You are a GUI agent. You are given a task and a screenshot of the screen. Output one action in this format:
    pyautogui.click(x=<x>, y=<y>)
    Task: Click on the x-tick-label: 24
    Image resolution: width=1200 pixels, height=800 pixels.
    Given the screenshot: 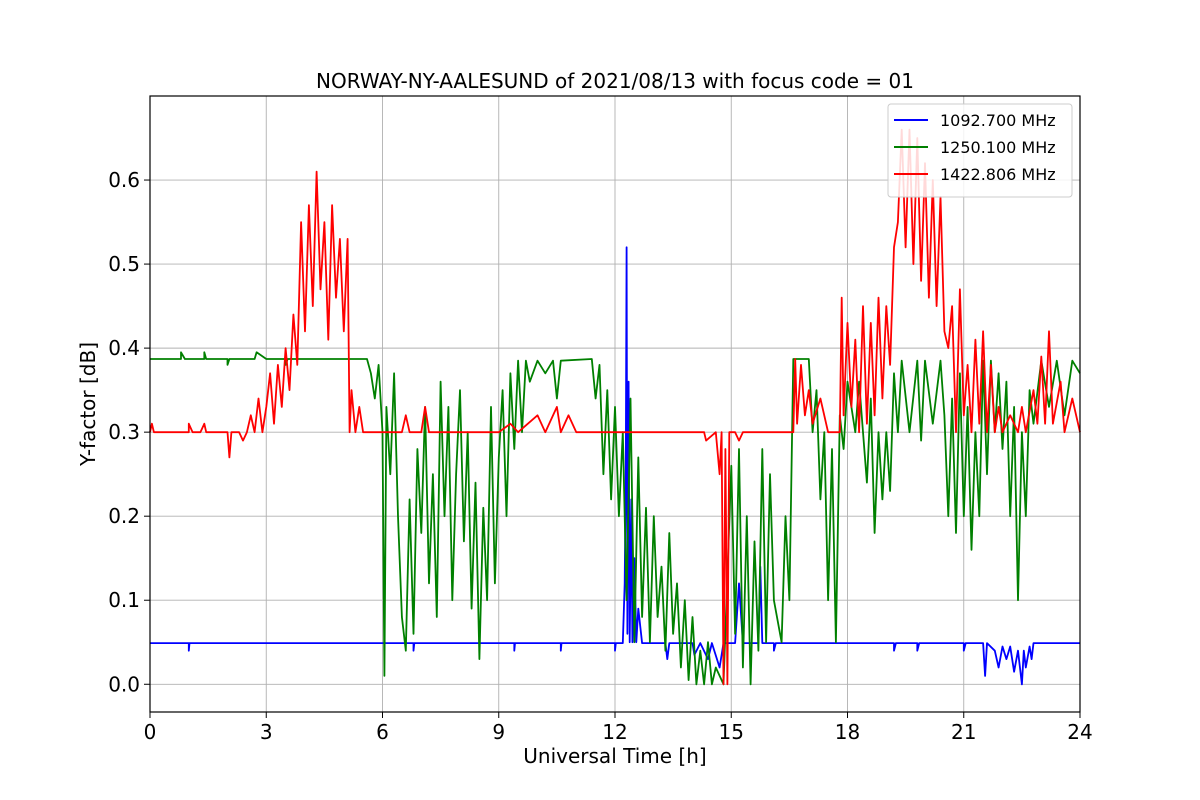 What is the action you would take?
    pyautogui.click(x=1079, y=732)
    